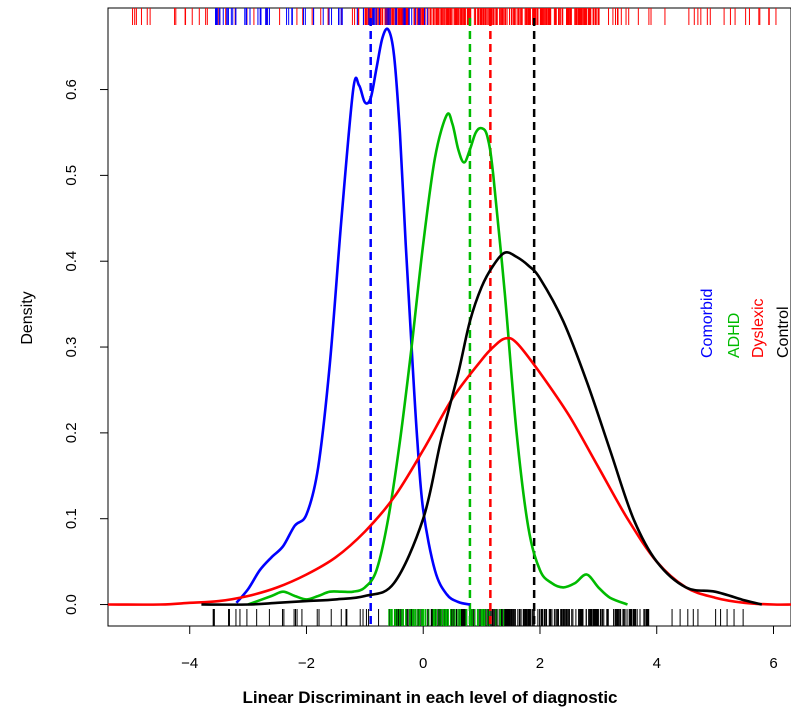 Image resolution: width=791 pixels, height=713 pixels. I want to click on x-tick-label: 6, so click(773, 663).